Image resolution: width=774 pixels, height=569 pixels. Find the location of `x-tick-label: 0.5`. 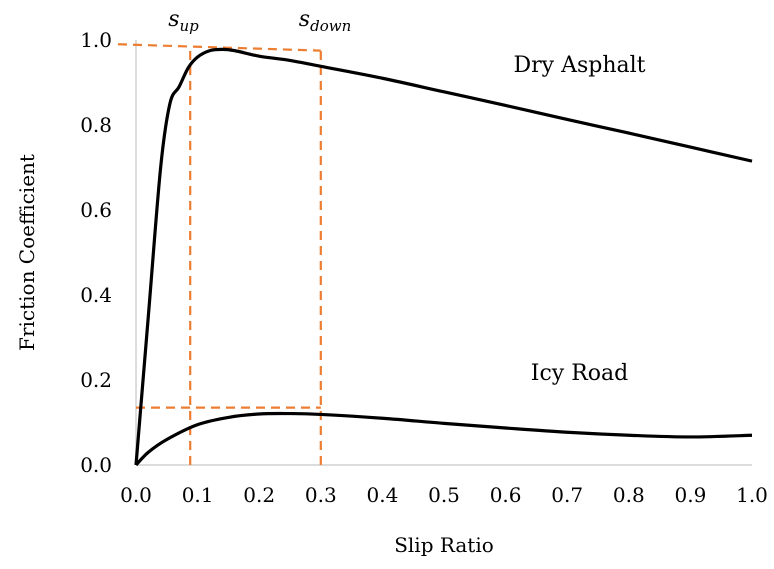

x-tick-label: 0.5 is located at coordinates (444, 495).